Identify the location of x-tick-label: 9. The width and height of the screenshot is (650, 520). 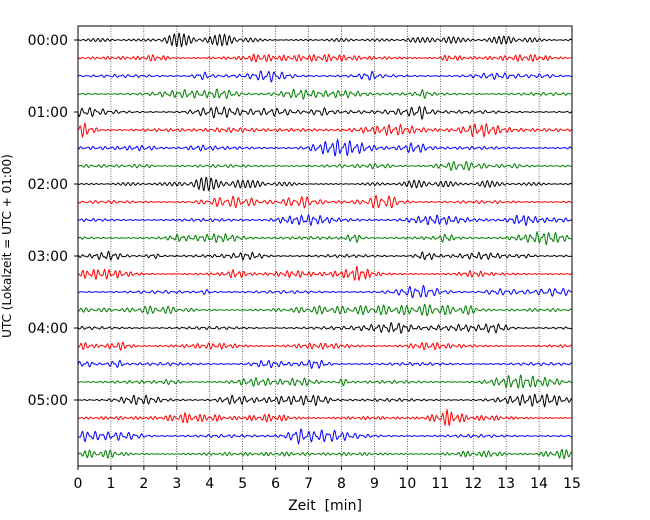
(374, 484).